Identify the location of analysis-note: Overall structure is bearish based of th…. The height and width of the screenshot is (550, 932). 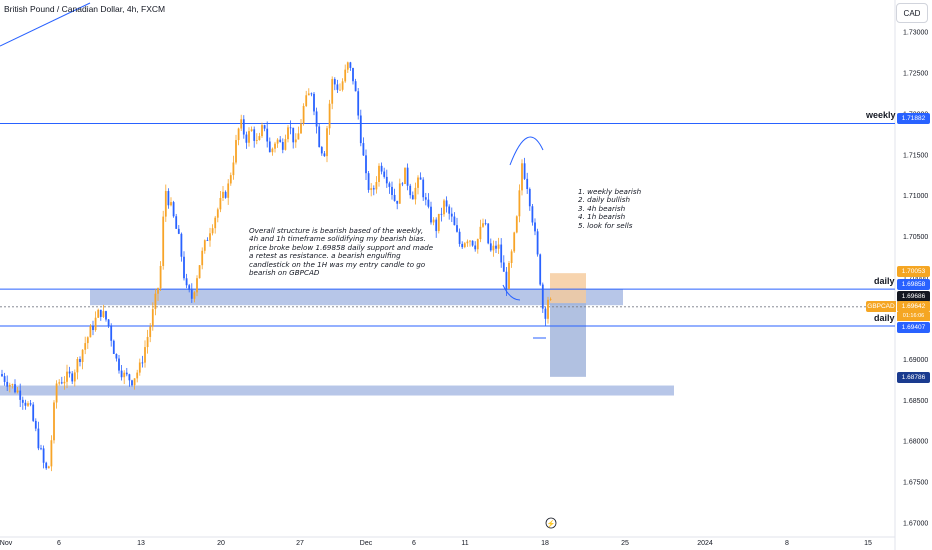
(341, 252).